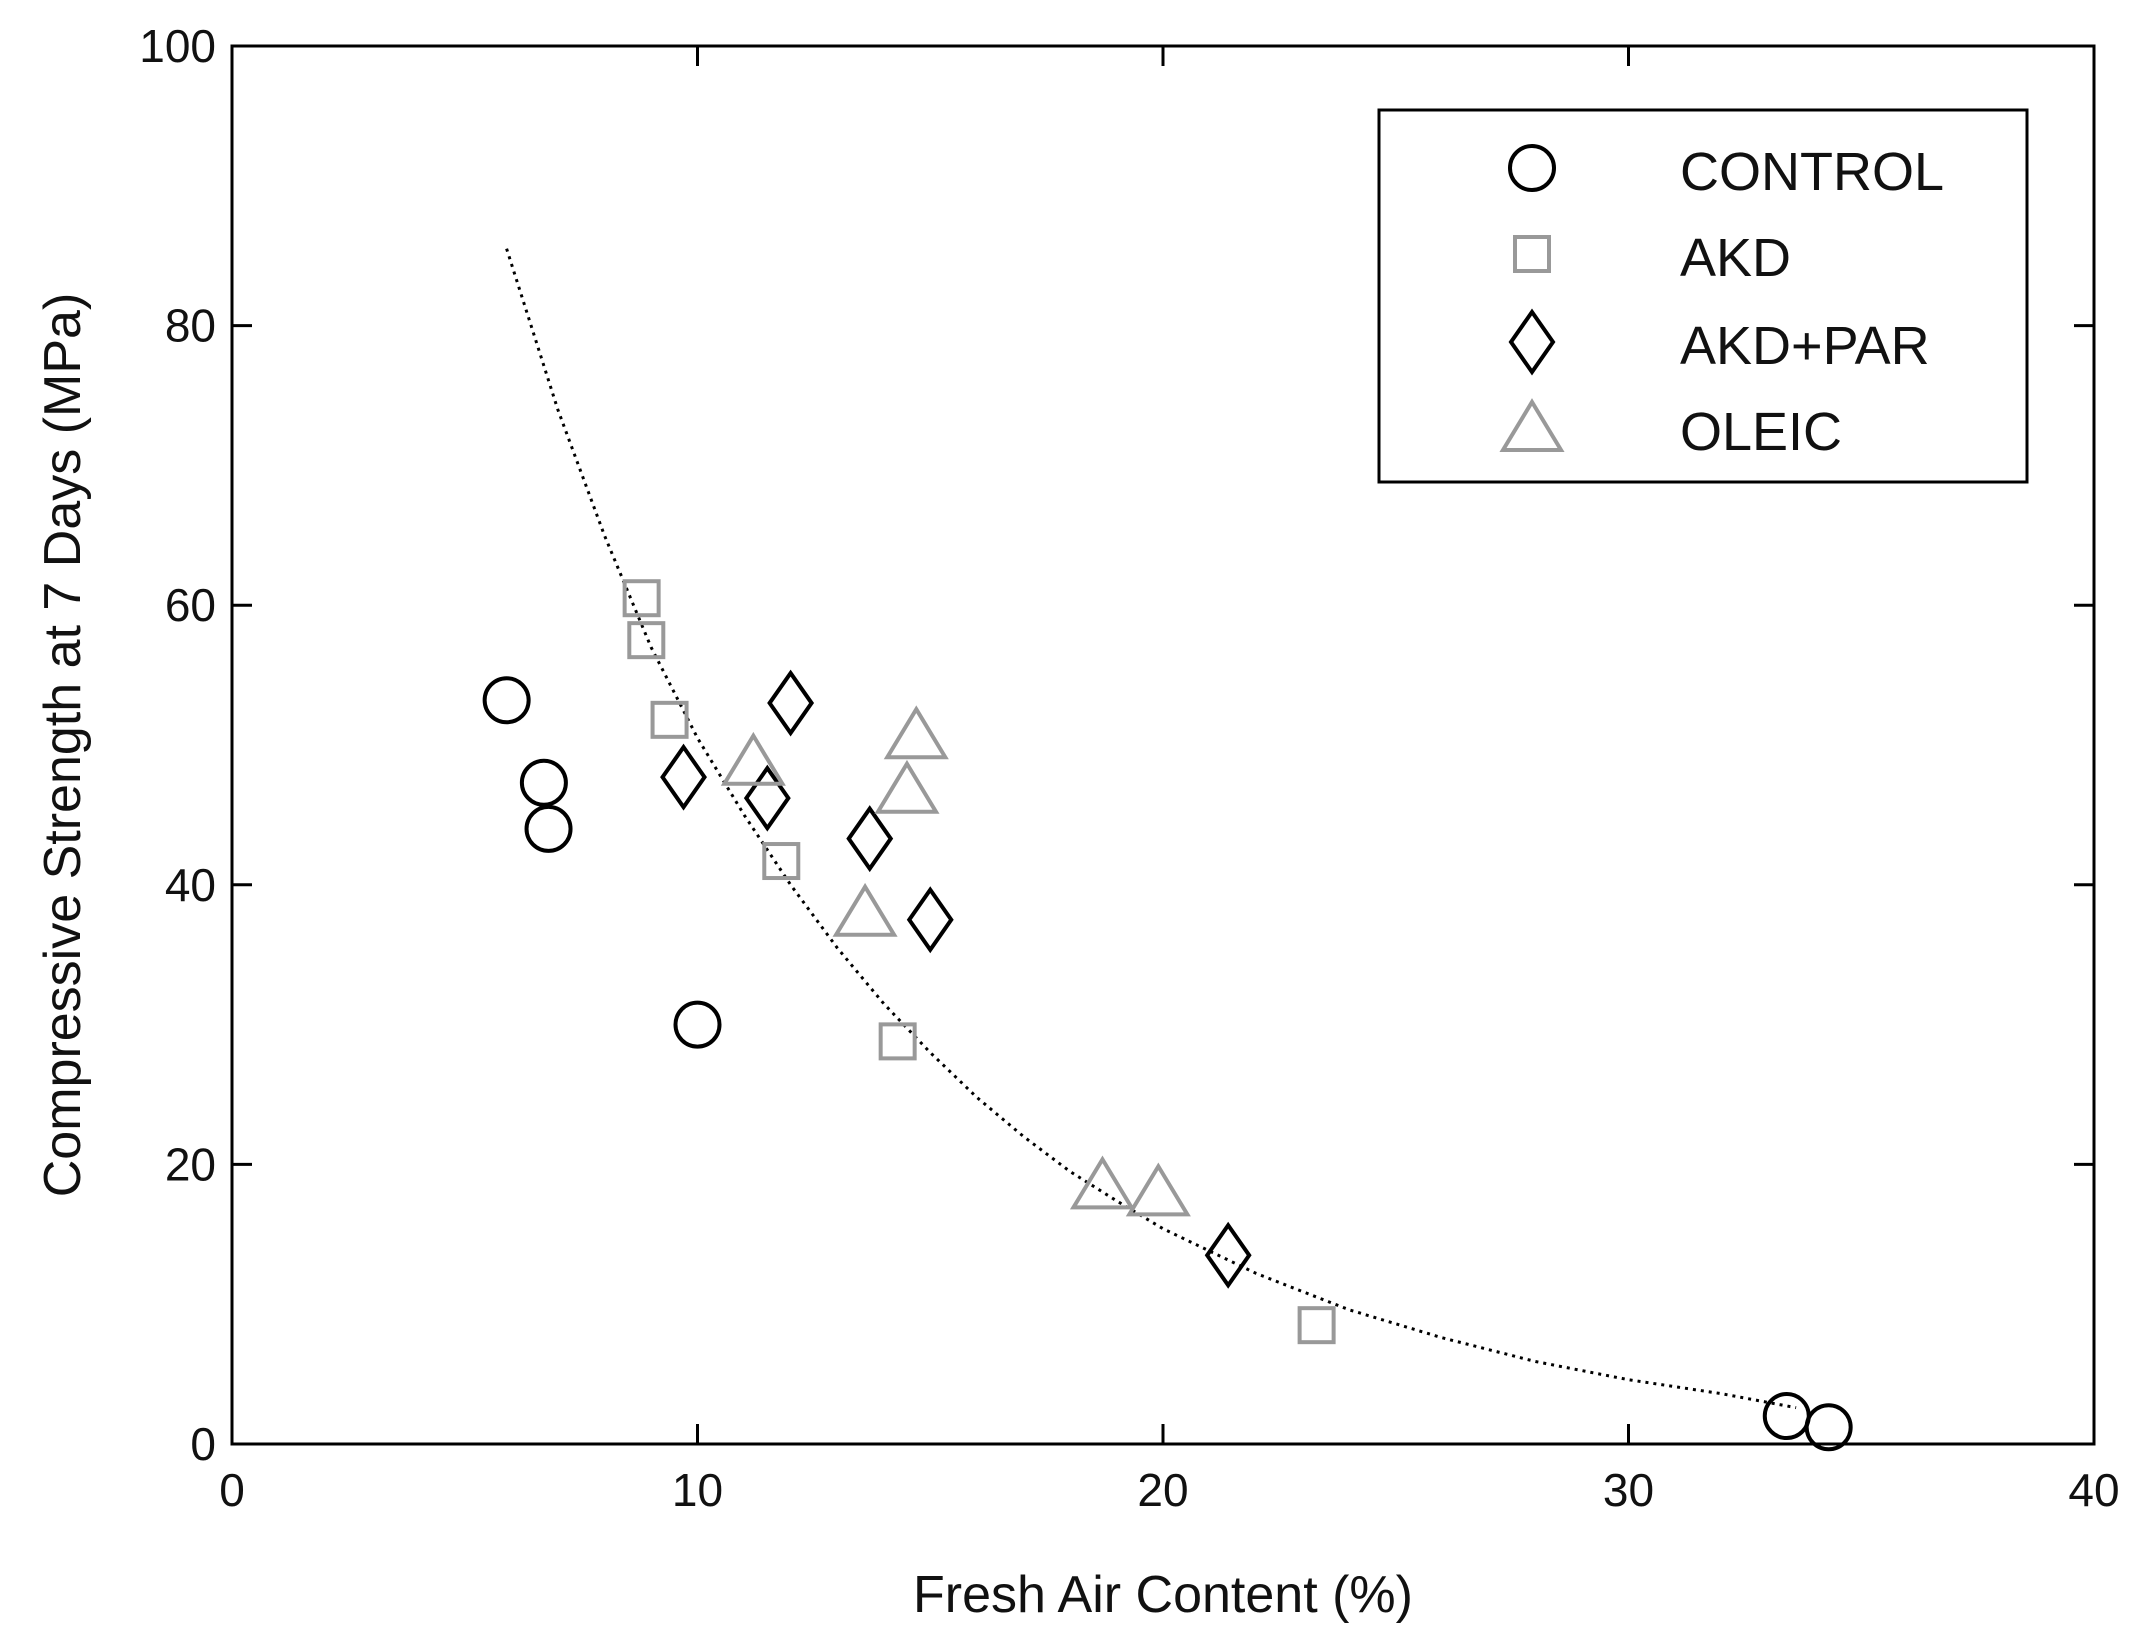 The height and width of the screenshot is (1640, 2155). Describe the element at coordinates (177, 46) in the screenshot. I see `y-tick-label: 100` at that location.